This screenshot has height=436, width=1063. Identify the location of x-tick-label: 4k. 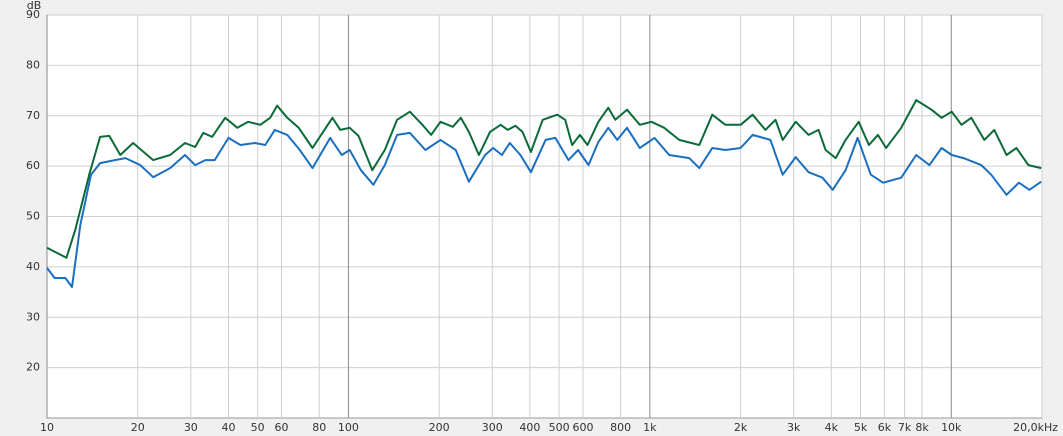
(832, 427).